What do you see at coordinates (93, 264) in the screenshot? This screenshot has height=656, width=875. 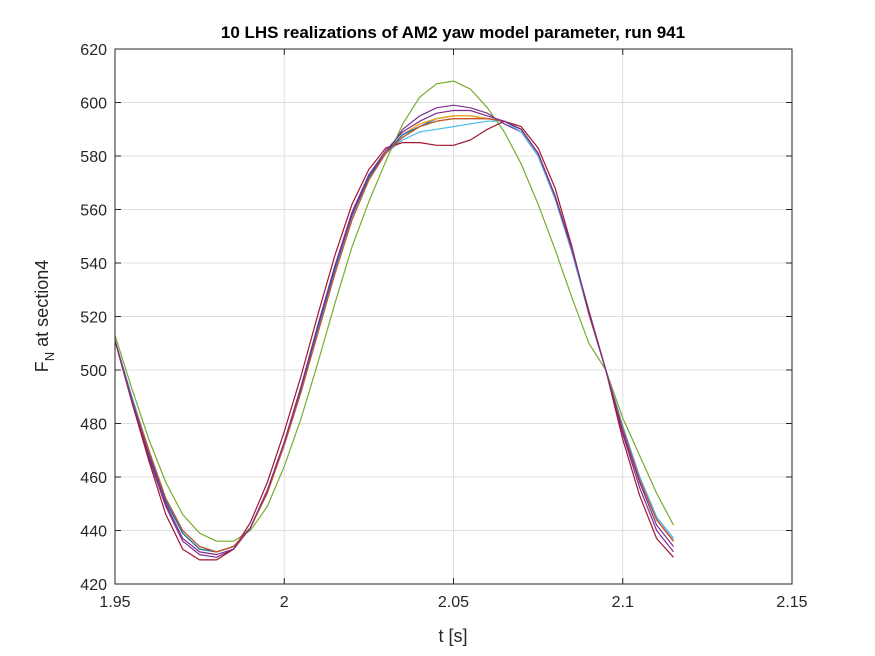 I see `y-tick-label: 540` at bounding box center [93, 264].